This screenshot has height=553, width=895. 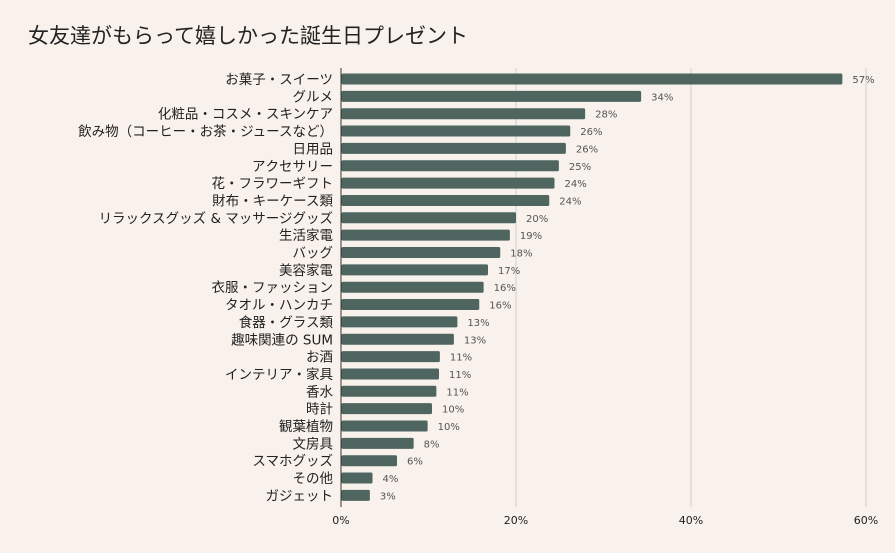 What do you see at coordinates (279, 306) in the screenshot?
I see `category-label: タオル・ハンカチ` at bounding box center [279, 306].